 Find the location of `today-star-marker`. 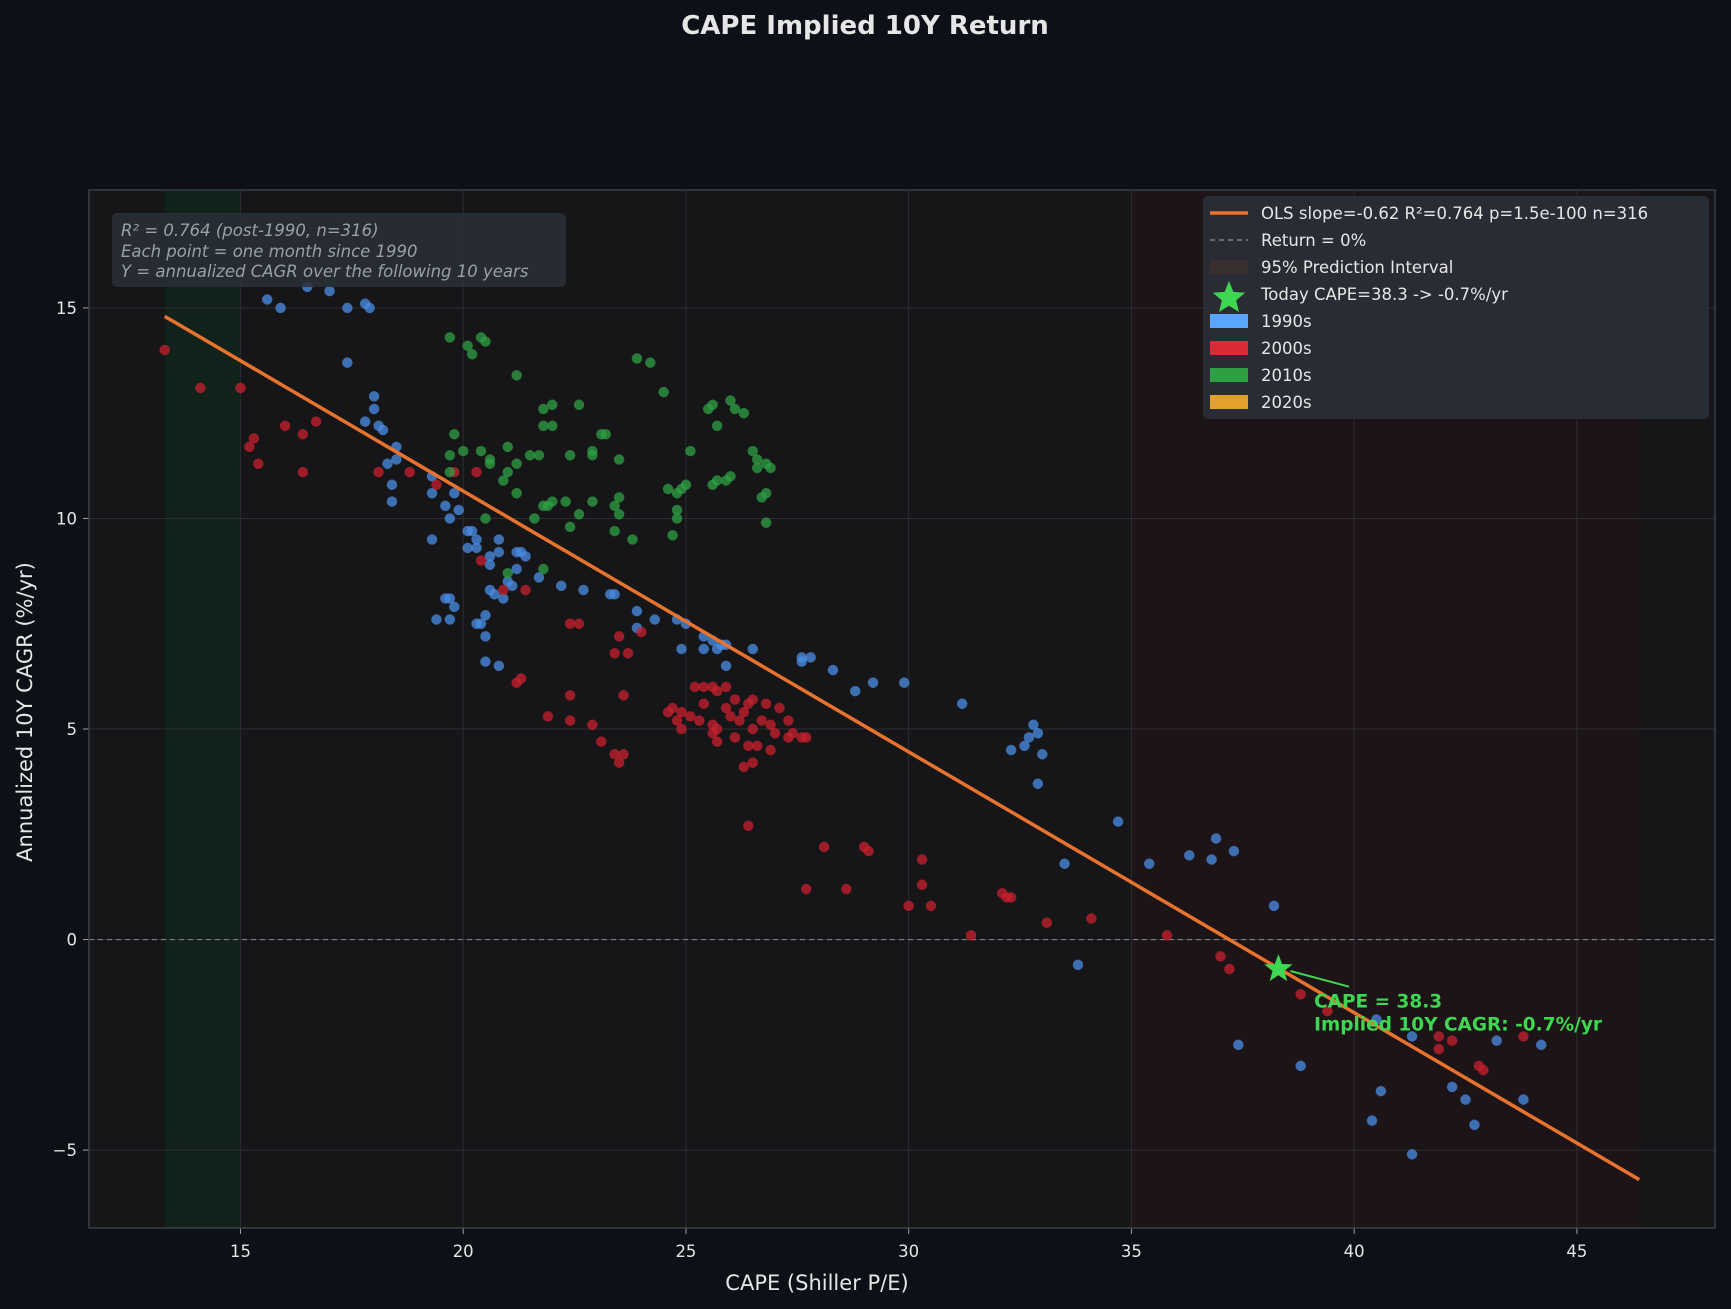

today-star-marker is located at coordinates (1278, 968).